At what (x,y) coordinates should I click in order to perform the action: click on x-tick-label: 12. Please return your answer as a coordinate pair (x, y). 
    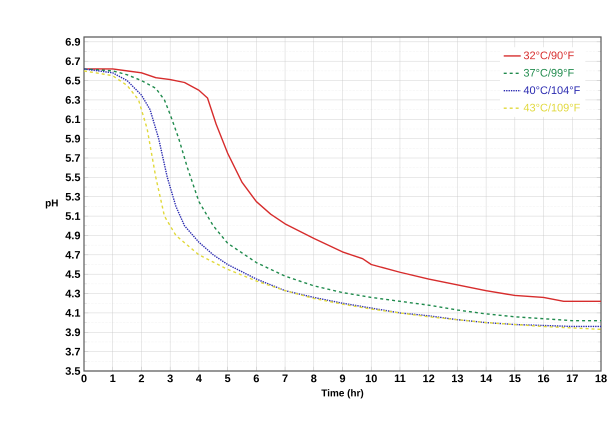
    Looking at the image, I should click on (428, 378).